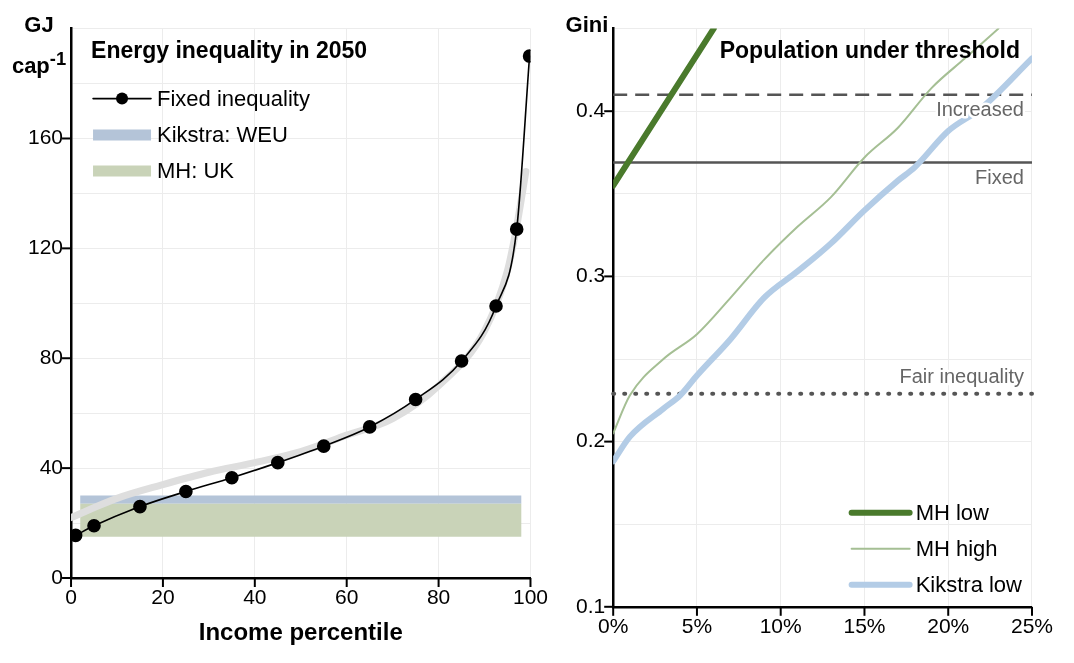  I want to click on y-tick-label: 0, so click(57, 576).